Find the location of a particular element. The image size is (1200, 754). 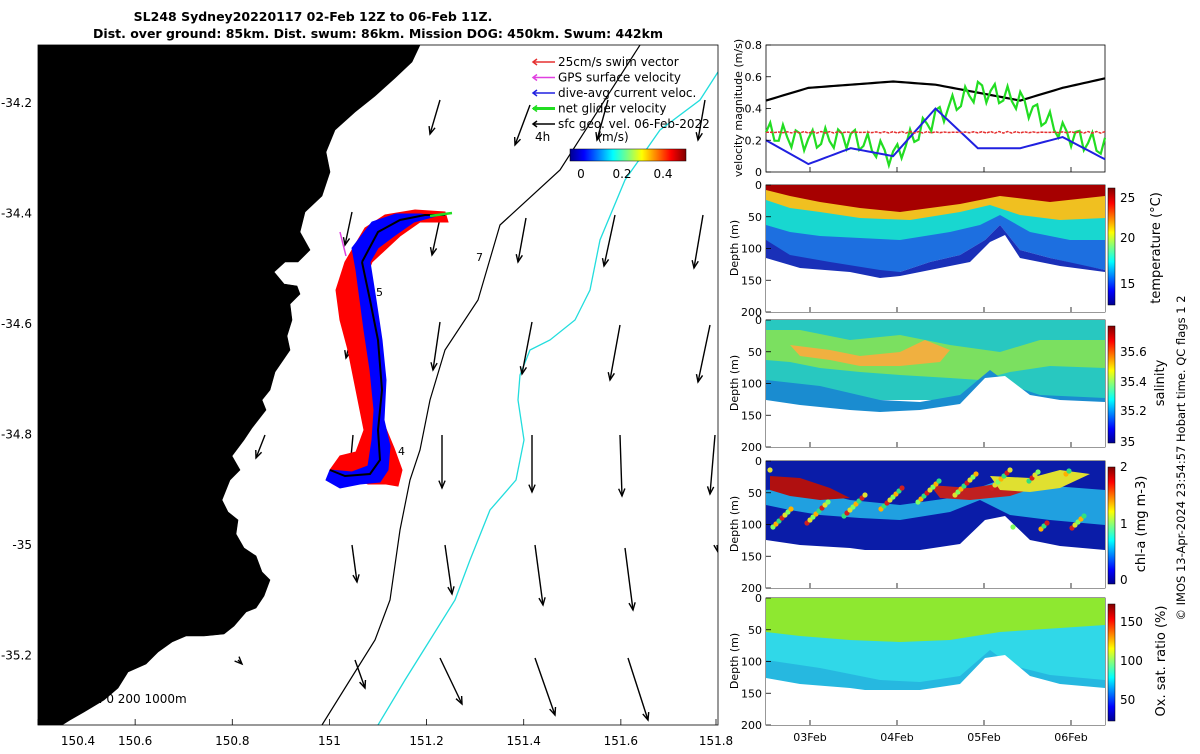

map-y-ticks: -34.2 -34.4 -34.6 -34.8 -35 -35.2 is located at coordinates (22, 379).